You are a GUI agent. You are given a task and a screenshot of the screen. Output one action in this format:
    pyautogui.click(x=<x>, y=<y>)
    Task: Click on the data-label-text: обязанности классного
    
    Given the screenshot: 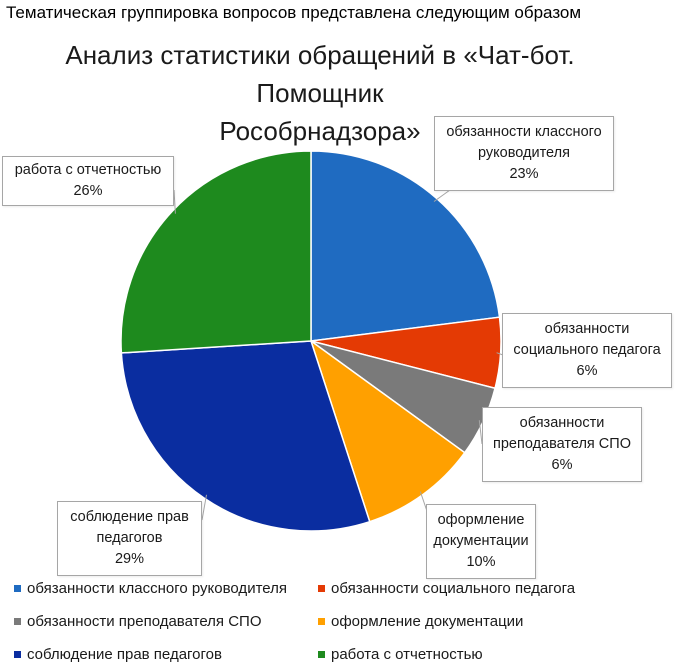 What is the action you would take?
    pyautogui.click(x=524, y=132)
    